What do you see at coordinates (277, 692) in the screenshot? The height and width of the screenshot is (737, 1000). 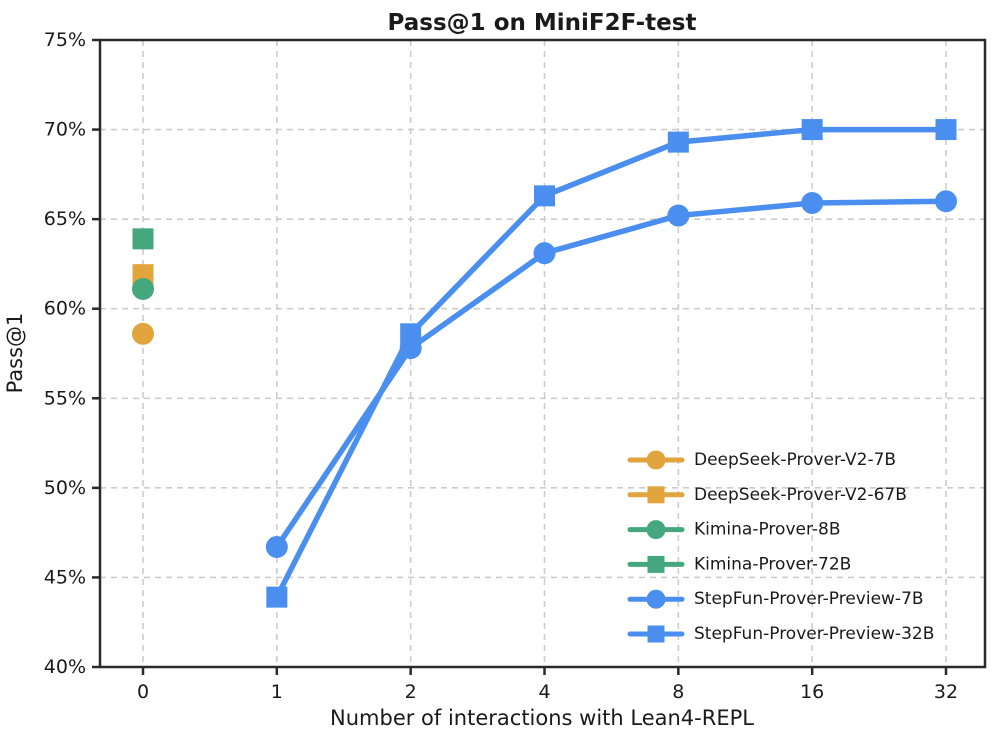 I see `x-tick-label: 1` at bounding box center [277, 692].